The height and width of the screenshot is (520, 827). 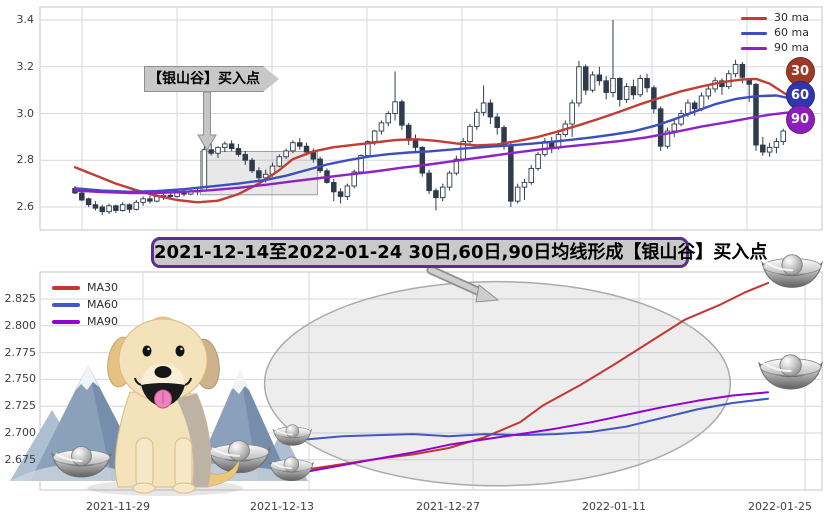 What do you see at coordinates (271, 79) in the screenshot?
I see `callout-right-arrow-icon` at bounding box center [271, 79].